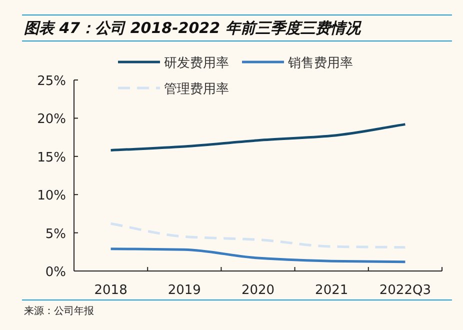  Describe the element at coordinates (405, 290) in the screenshot. I see `x-tick-label: 2022Q3` at that location.